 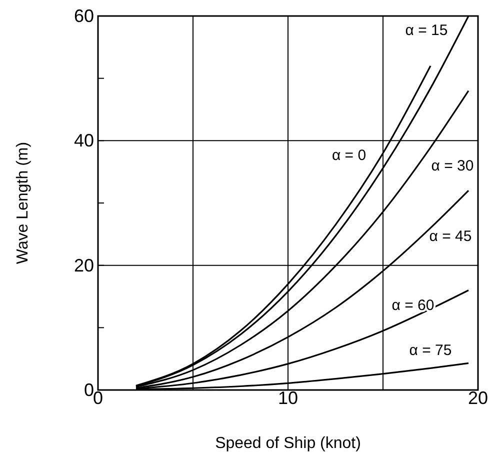 What do you see at coordinates (23, 203) in the screenshot?
I see `y-axis-title: Wave Length (m)` at bounding box center [23, 203].